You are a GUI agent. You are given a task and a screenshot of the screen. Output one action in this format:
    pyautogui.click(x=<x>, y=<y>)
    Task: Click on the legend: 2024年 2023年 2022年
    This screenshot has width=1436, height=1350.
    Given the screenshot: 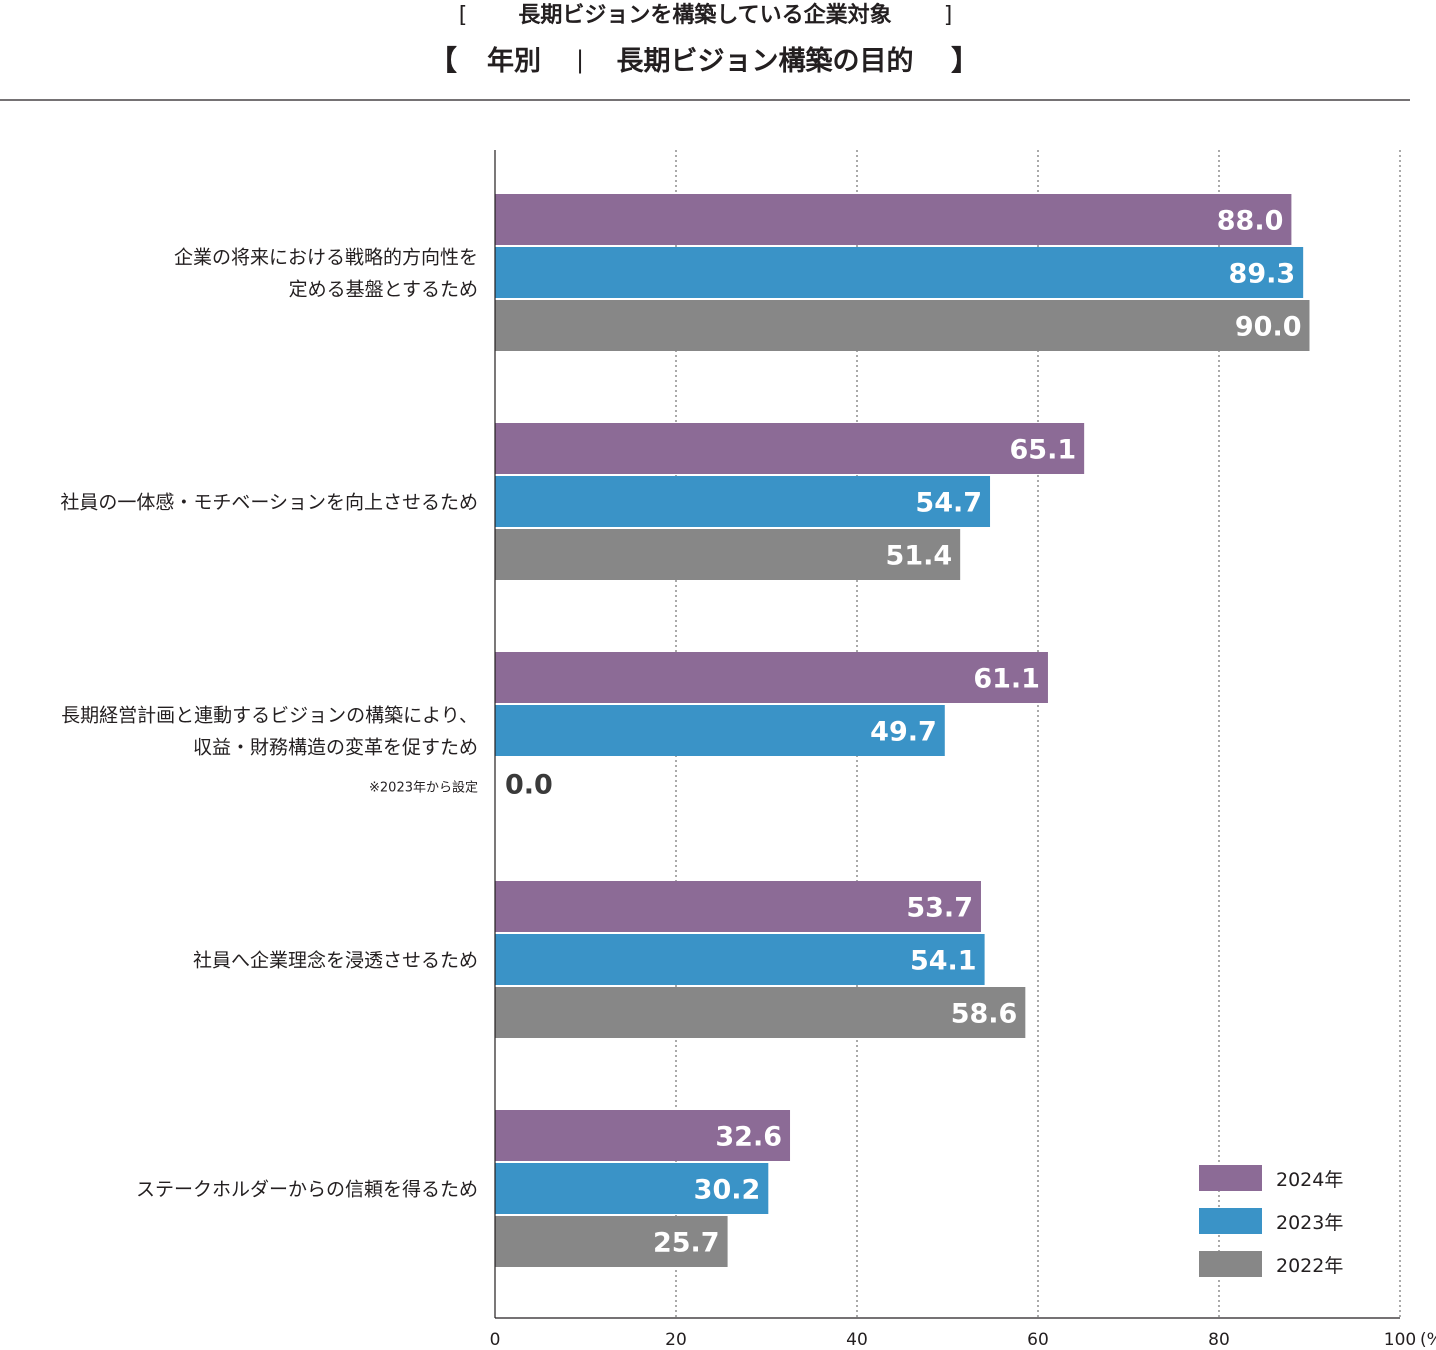 What is the action you would take?
    pyautogui.click(x=1271, y=1221)
    